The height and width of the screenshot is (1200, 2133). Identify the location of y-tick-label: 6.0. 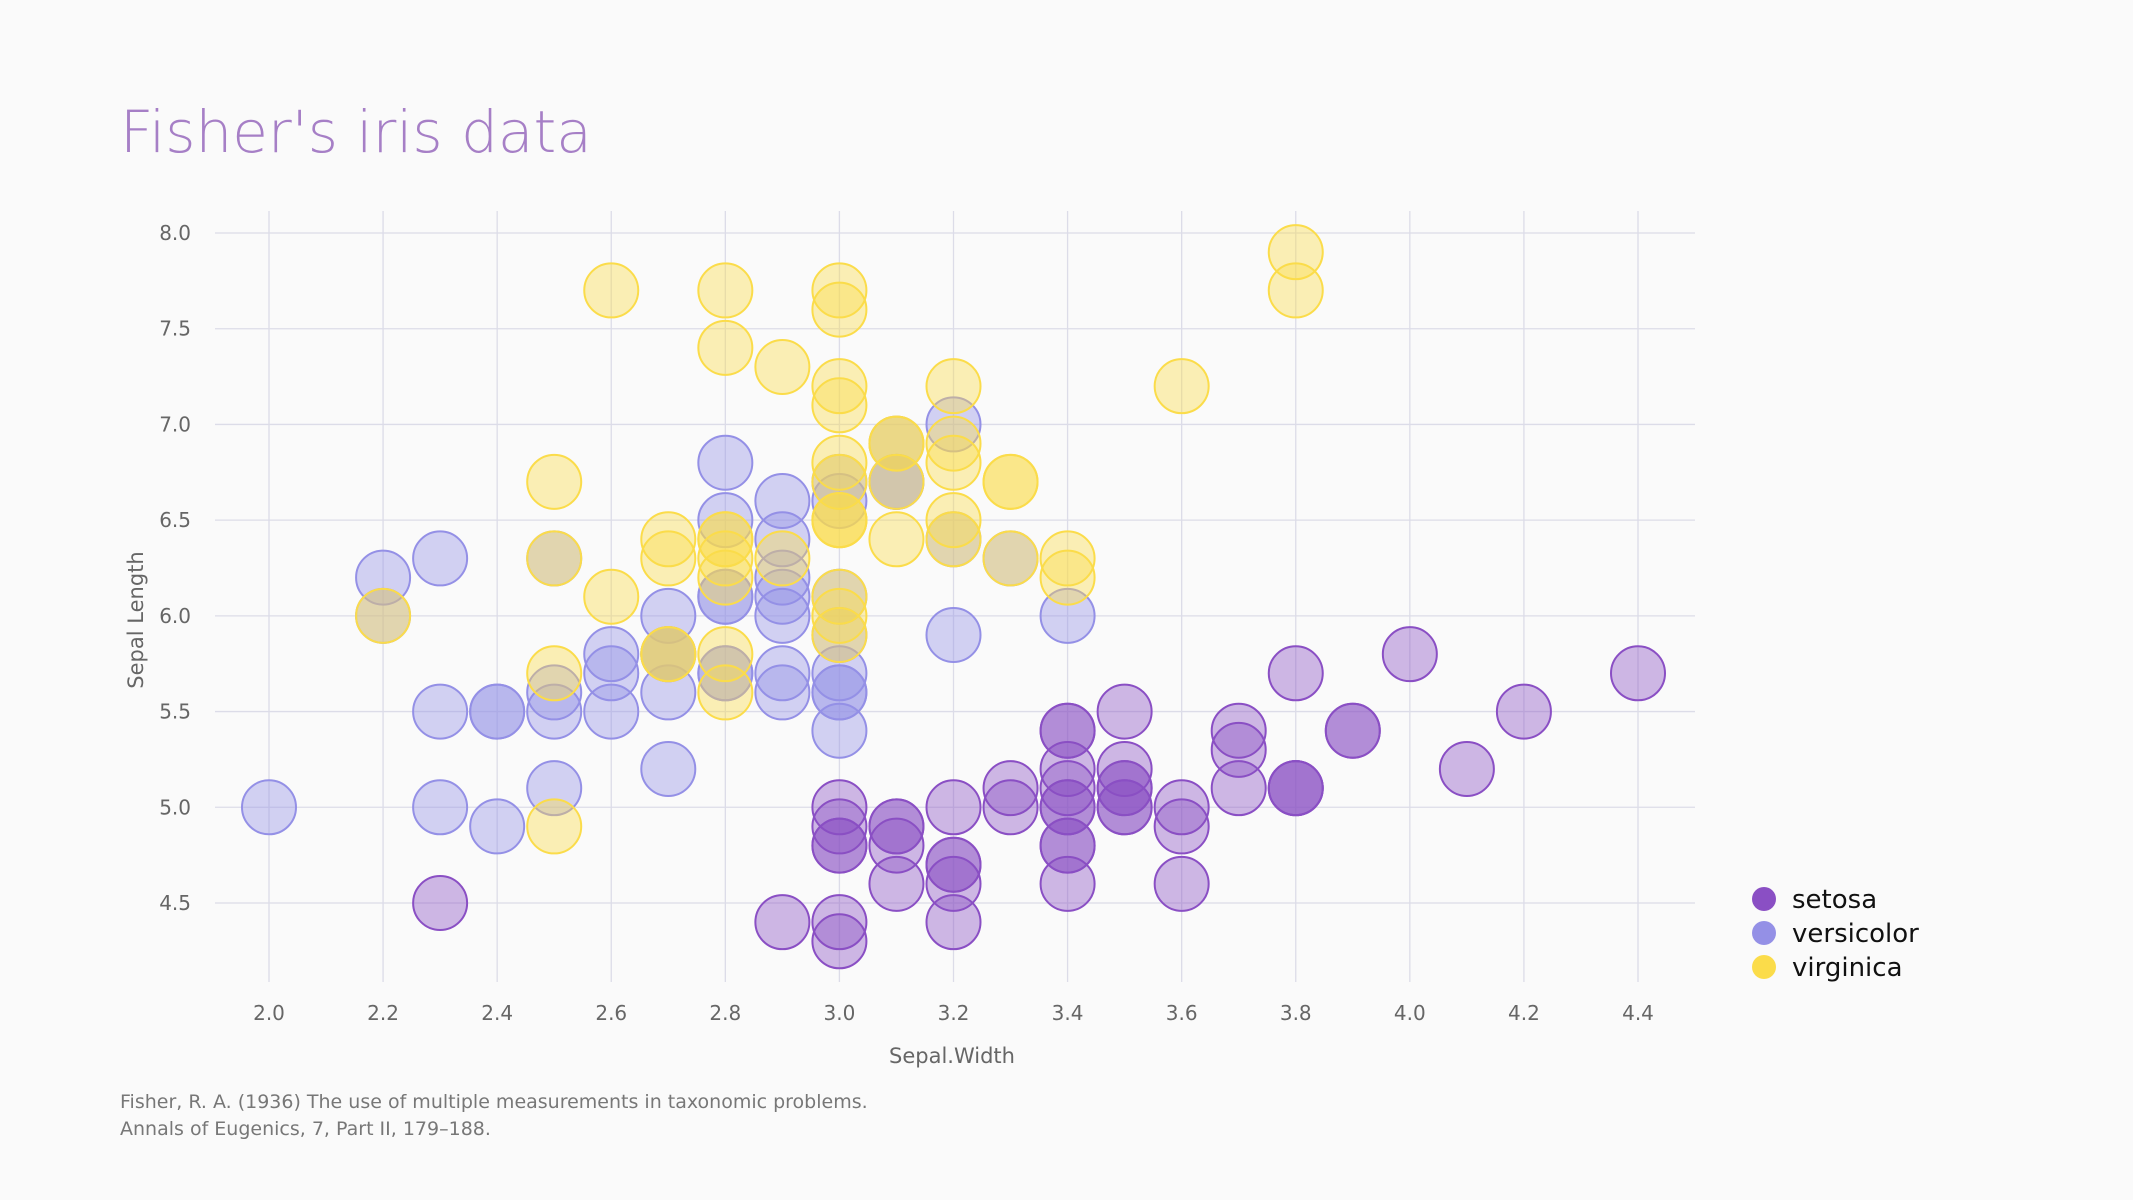
(175, 616).